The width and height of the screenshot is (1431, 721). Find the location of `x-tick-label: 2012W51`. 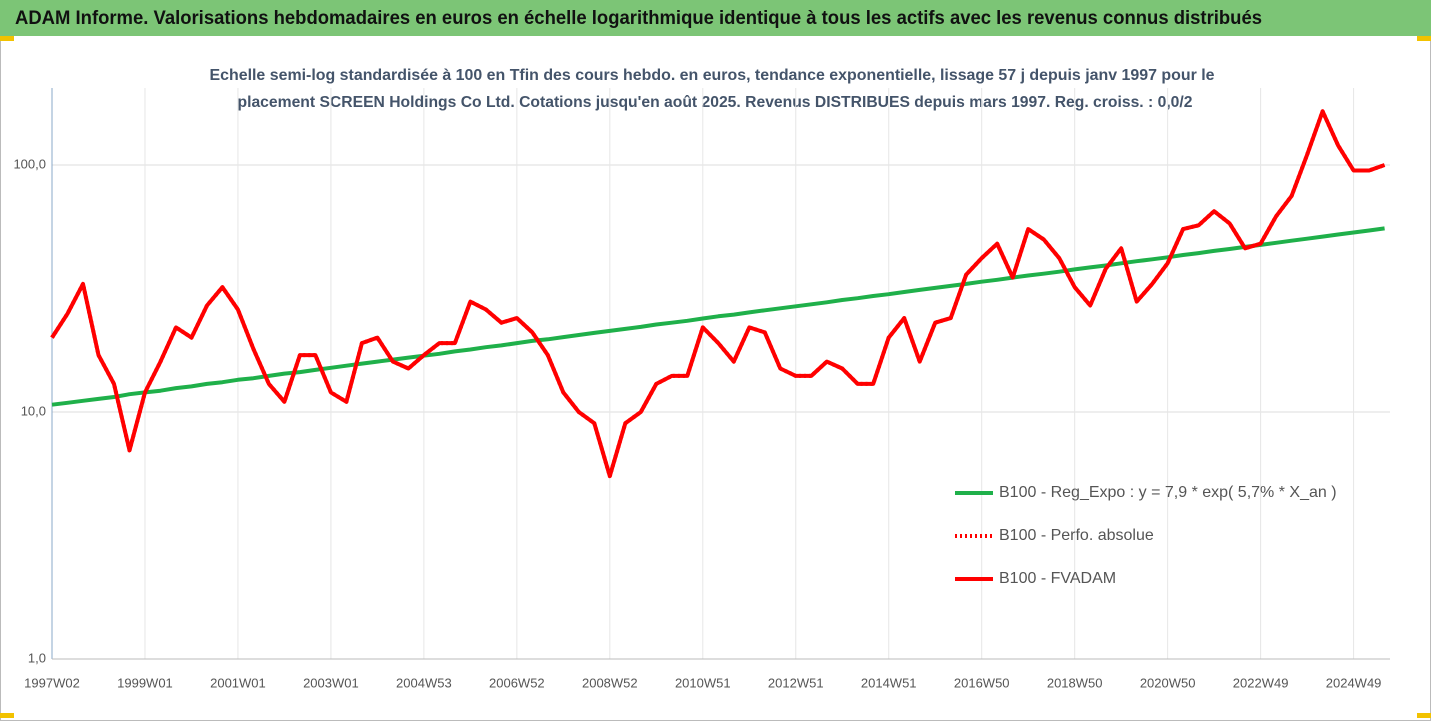

x-tick-label: 2012W51 is located at coordinates (796, 682).